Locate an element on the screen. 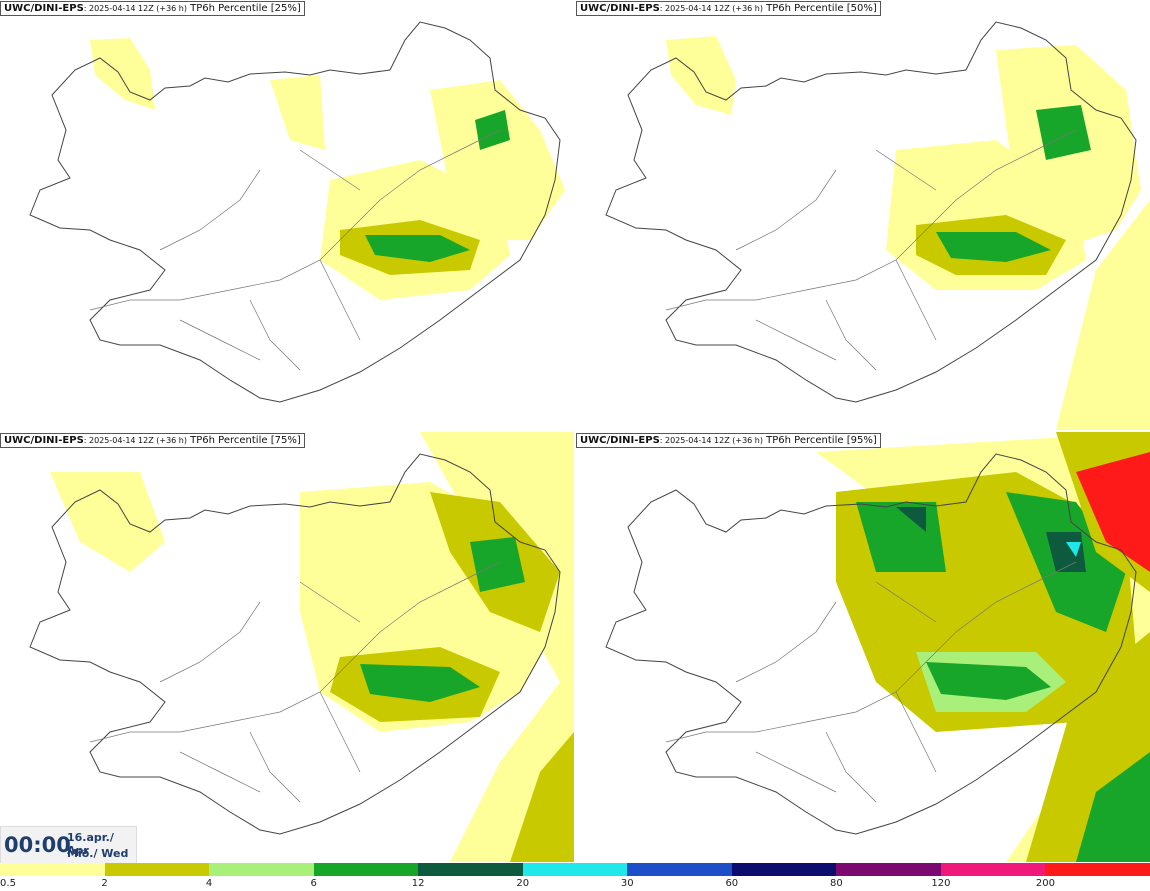 The height and width of the screenshot is (891, 1150). legend-tick-label: 6 is located at coordinates (313, 883).